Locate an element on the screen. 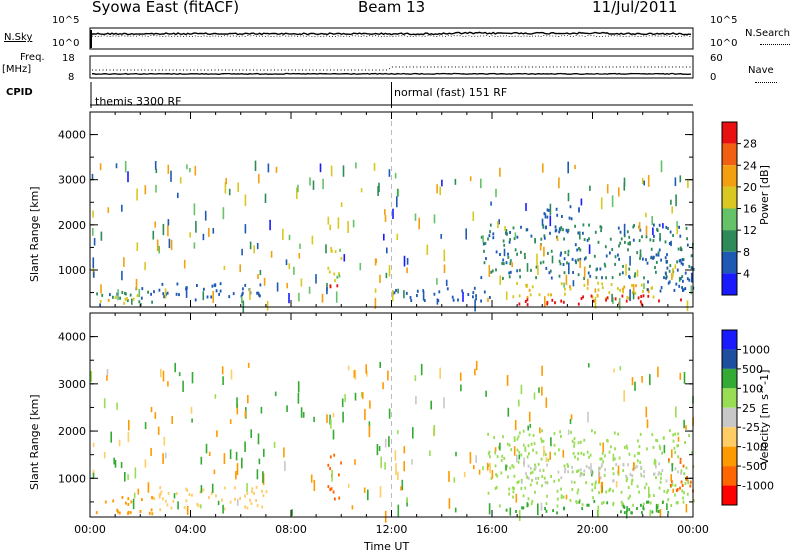  power-colorbar-tick-label: 4 is located at coordinates (746, 273).